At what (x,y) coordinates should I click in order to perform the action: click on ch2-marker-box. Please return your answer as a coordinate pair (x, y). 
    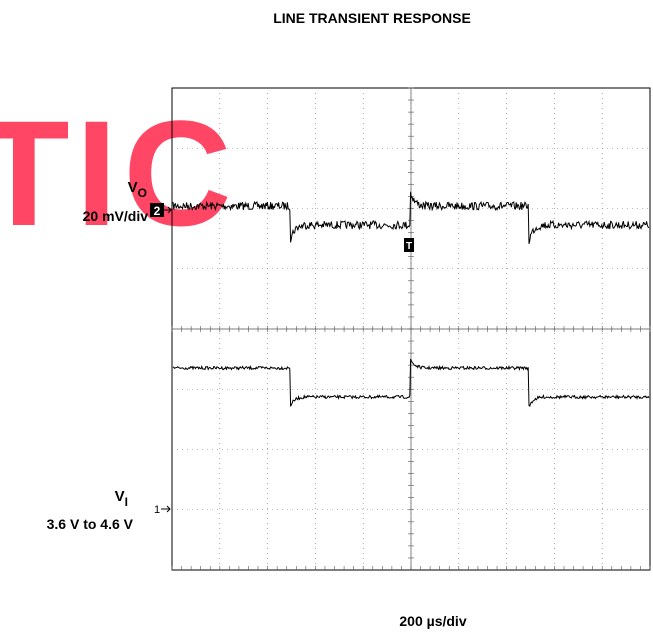
    Looking at the image, I should click on (157, 210).